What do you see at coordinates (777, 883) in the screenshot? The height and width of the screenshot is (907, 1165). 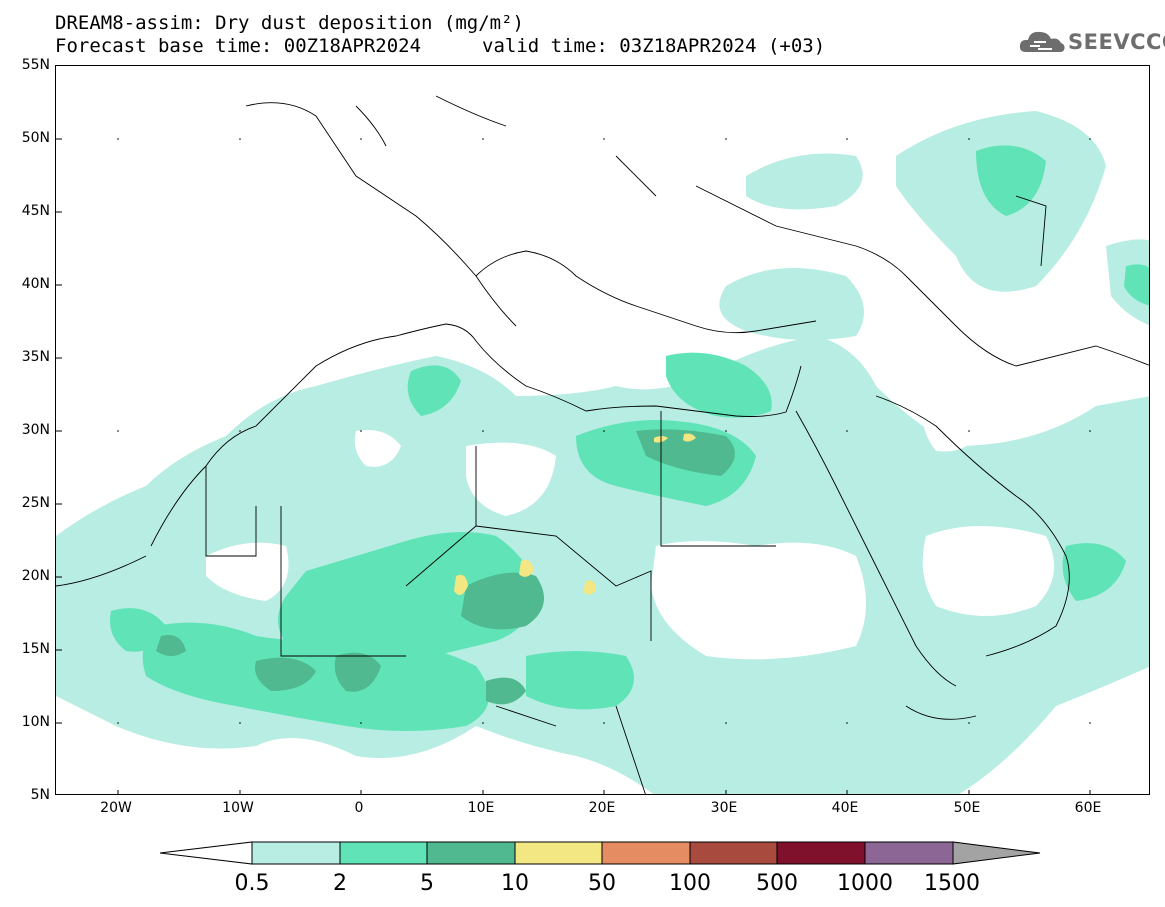 I see `colorbar-label: 500` at bounding box center [777, 883].